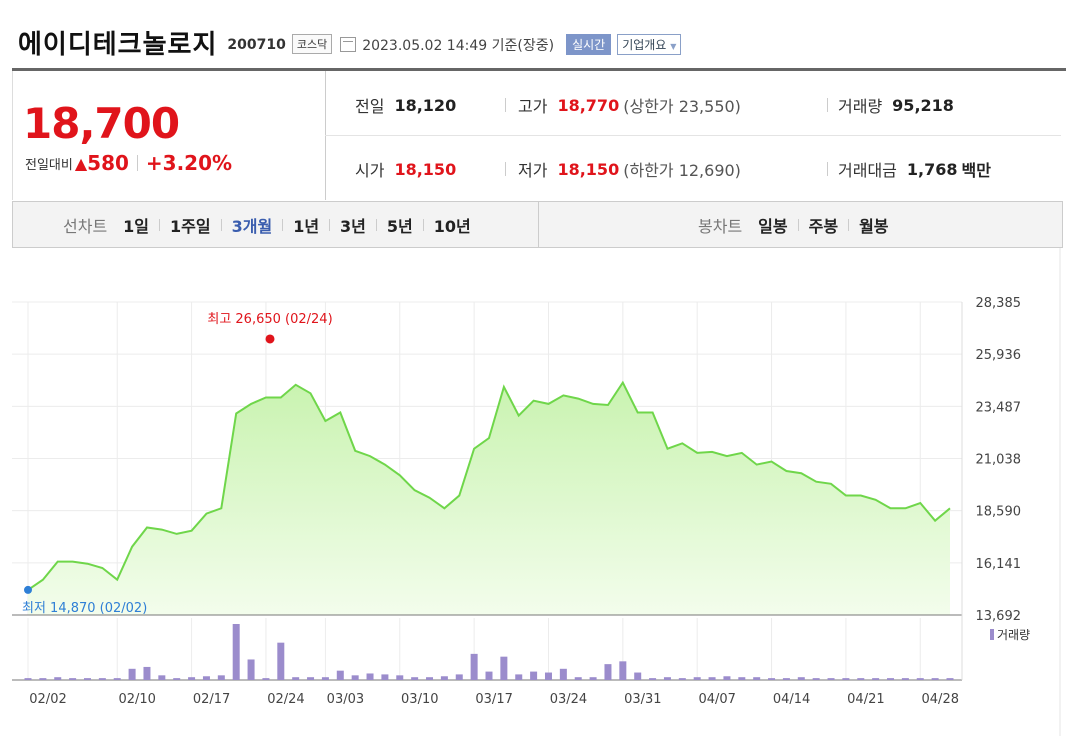 This screenshot has height=736, width=1066. What do you see at coordinates (999, 303) in the screenshot?
I see `y-tick-label: 28,385` at bounding box center [999, 303].